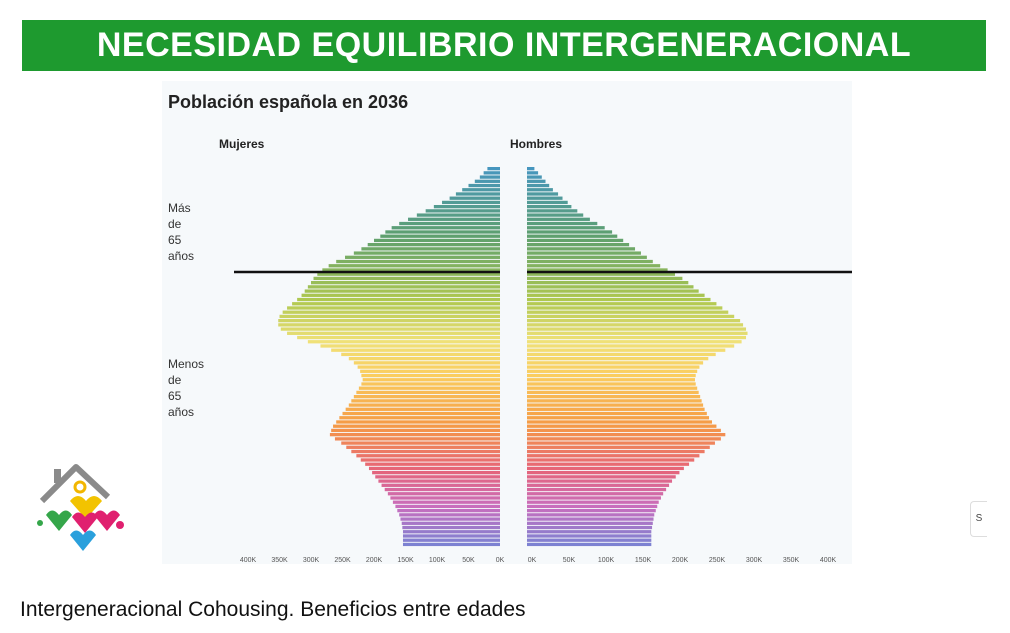 The width and height of the screenshot is (1010, 633). What do you see at coordinates (643, 560) in the screenshot?
I see `tick-label-hombres: 150K` at bounding box center [643, 560].